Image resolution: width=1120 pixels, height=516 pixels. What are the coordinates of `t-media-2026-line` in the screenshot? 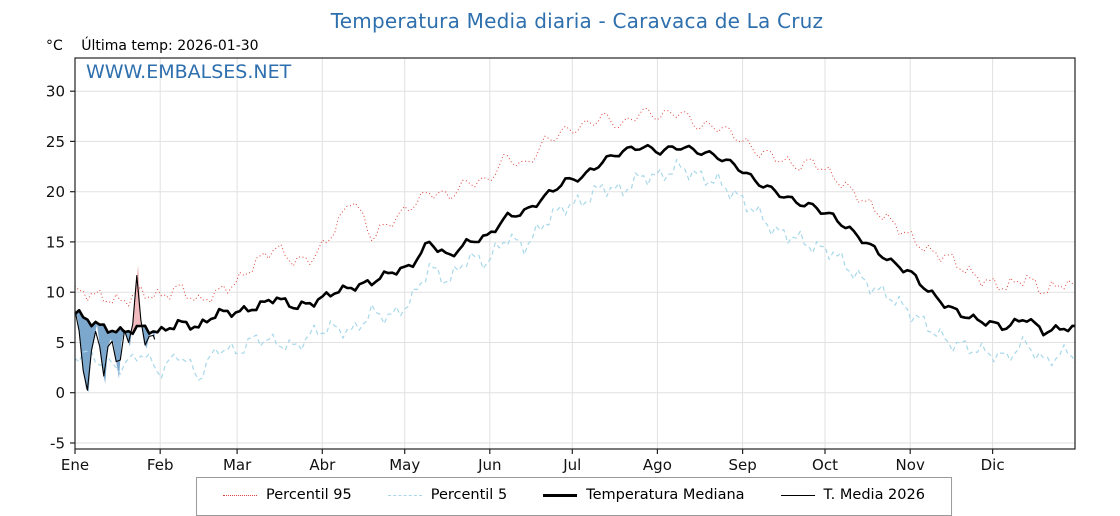 It's located at (115, 333).